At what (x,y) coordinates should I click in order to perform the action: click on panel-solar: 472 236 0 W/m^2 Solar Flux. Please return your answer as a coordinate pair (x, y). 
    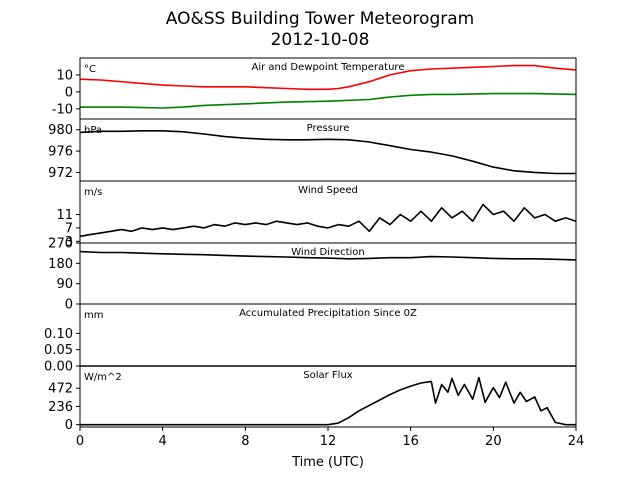
    Looking at the image, I should click on (312, 399).